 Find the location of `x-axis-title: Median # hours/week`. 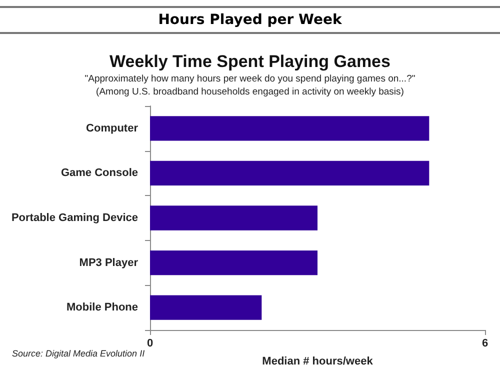

x-axis-title: Median # hours/week is located at coordinates (318, 362).